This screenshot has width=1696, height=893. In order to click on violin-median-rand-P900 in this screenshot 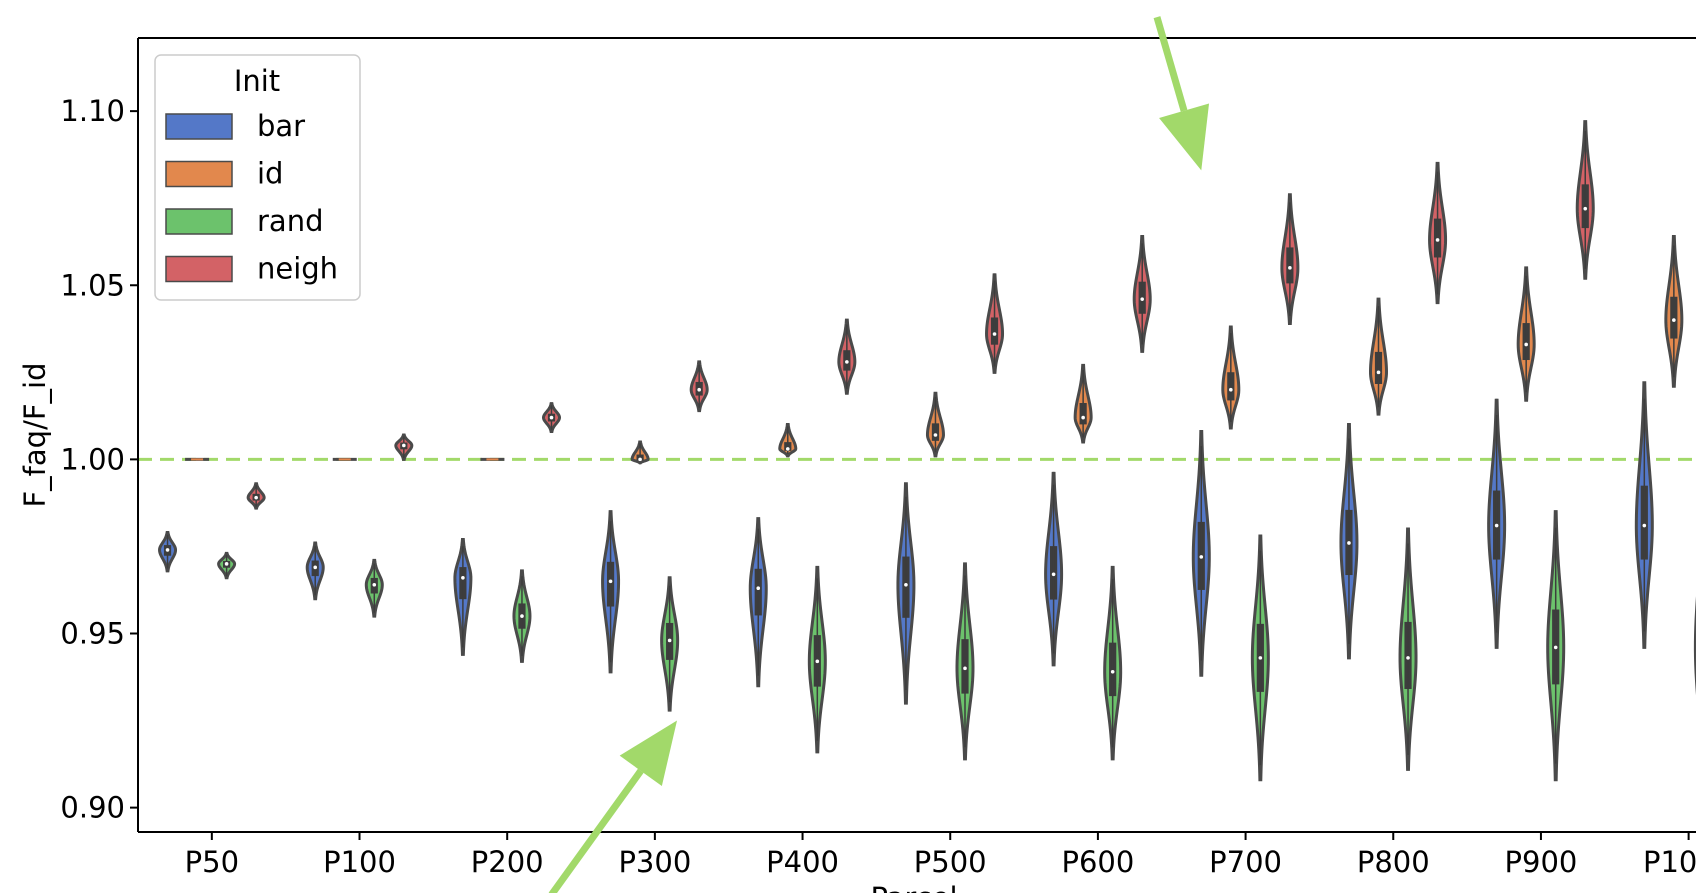, I will do `click(1555, 647)`.